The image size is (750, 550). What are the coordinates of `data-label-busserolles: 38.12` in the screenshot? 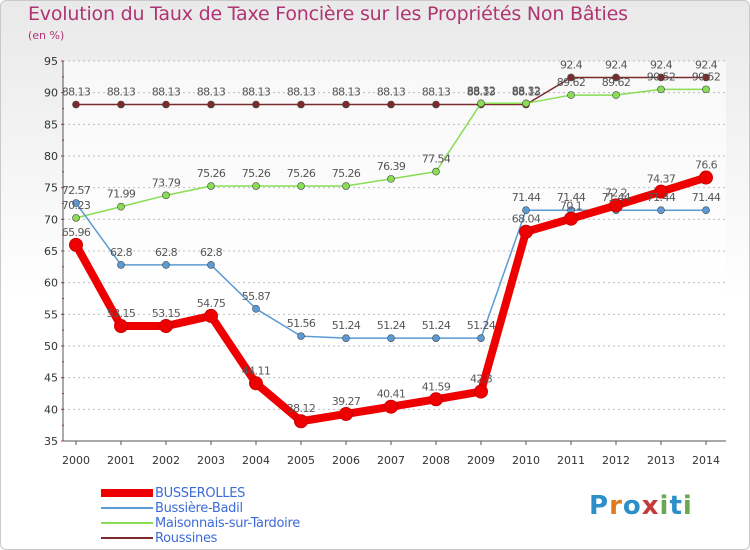 It's located at (301, 408).